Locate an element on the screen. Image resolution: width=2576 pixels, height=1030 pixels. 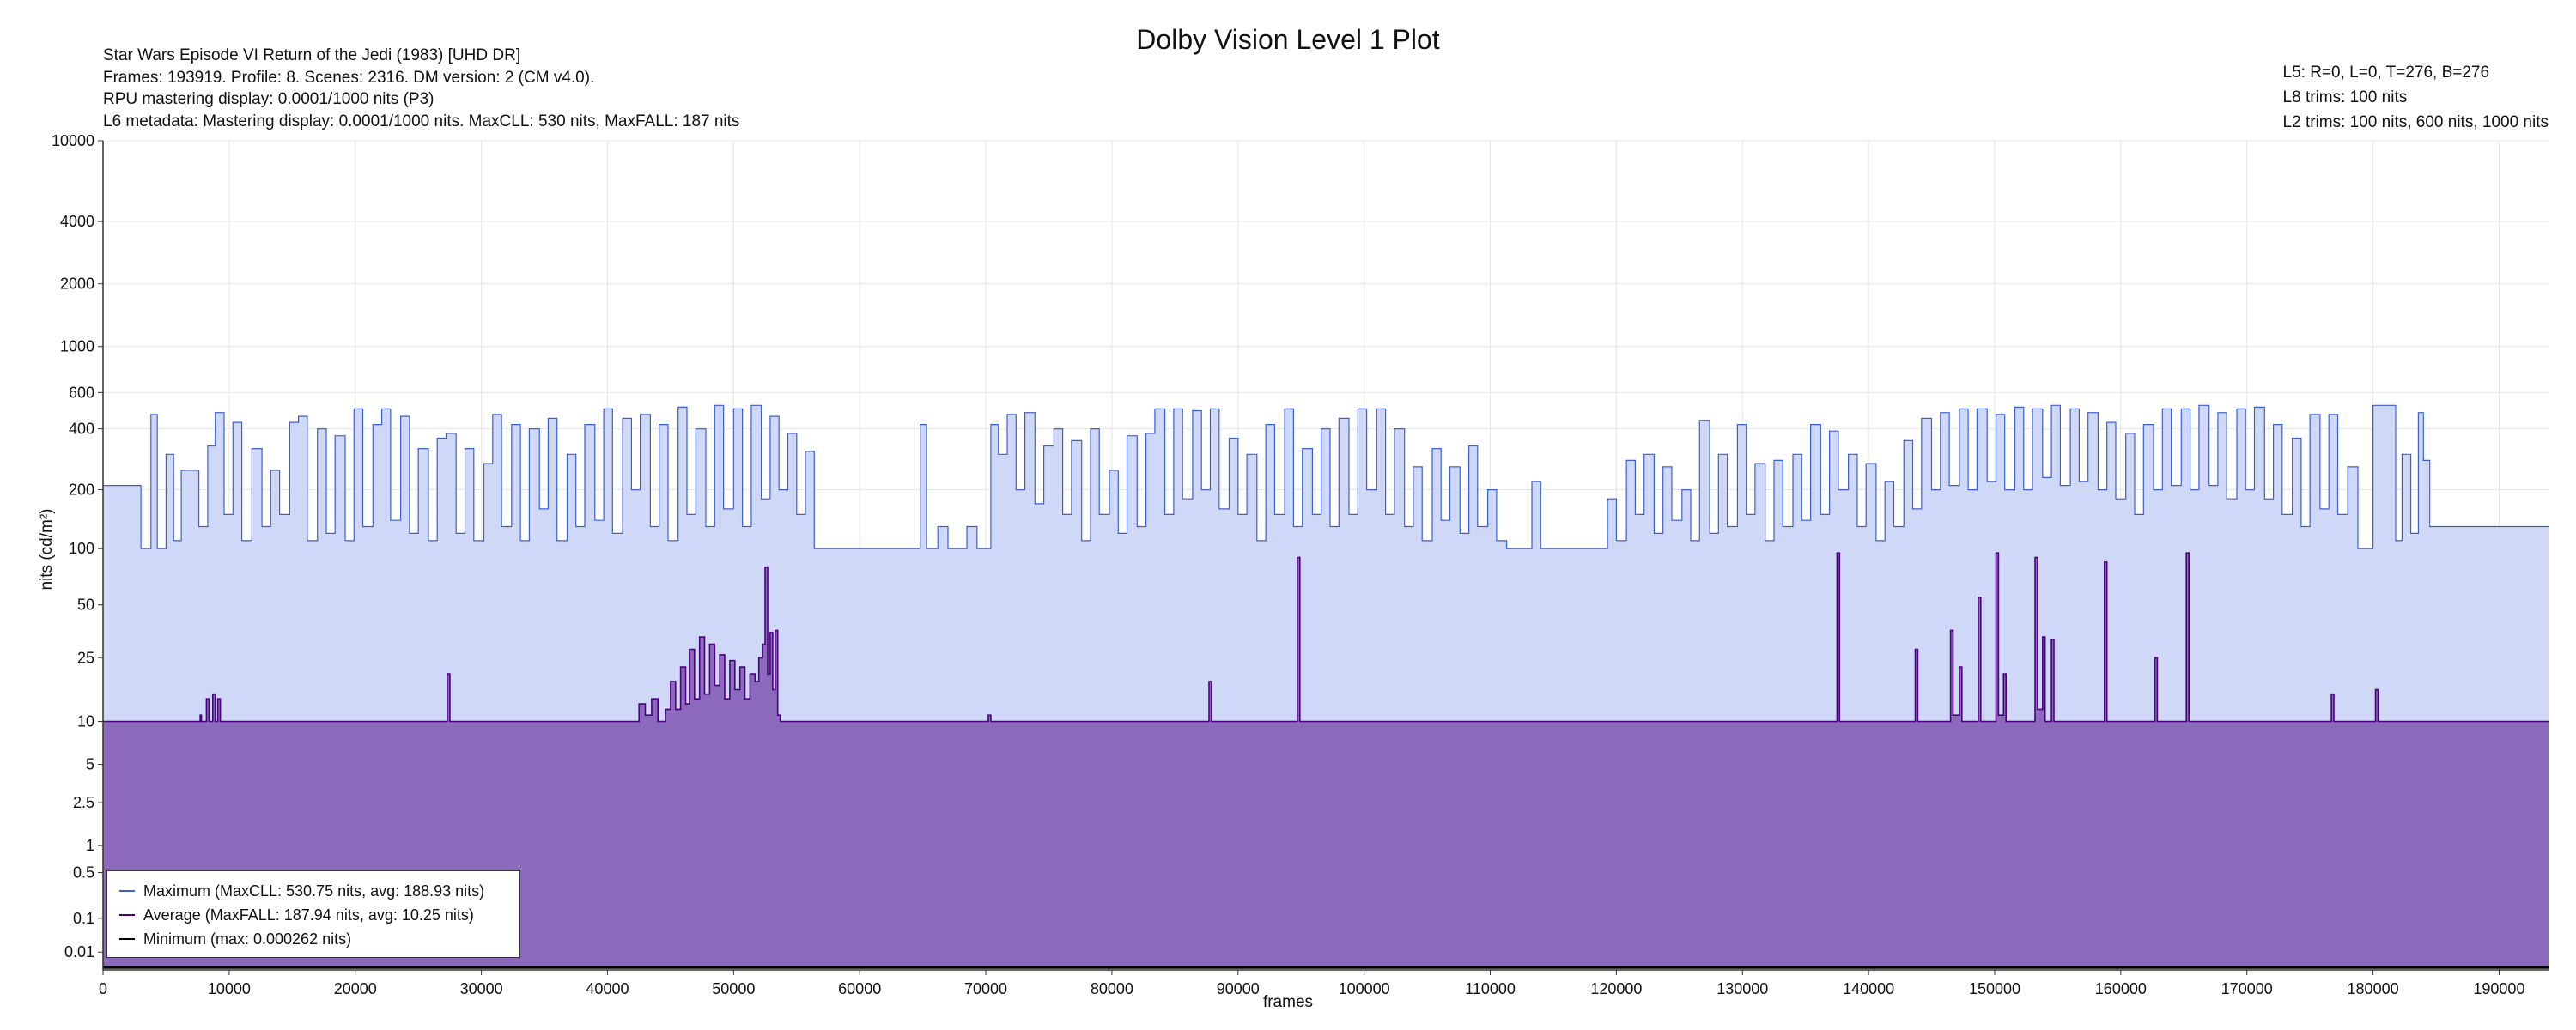
y-tick-label-15: 4000 is located at coordinates (77, 221).